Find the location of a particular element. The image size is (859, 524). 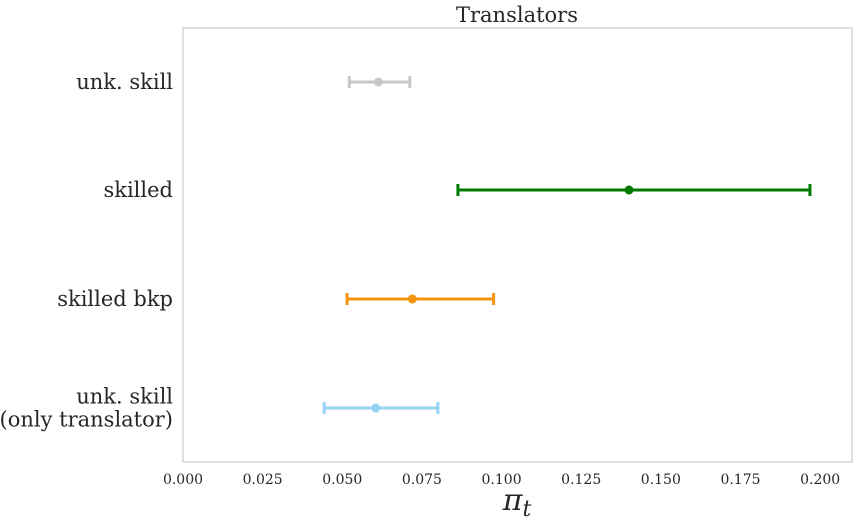

category-label: unk. skill is located at coordinates (124, 82).